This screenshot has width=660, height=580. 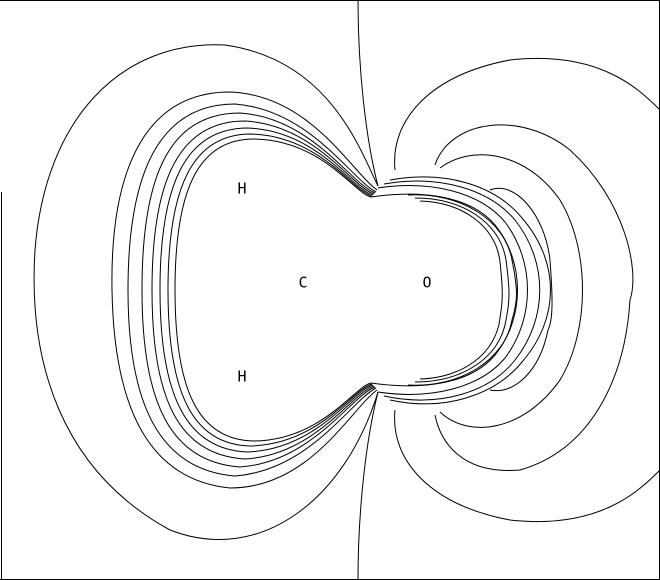 I want to click on oxygen-inner-lobe, so click(x=444, y=290).